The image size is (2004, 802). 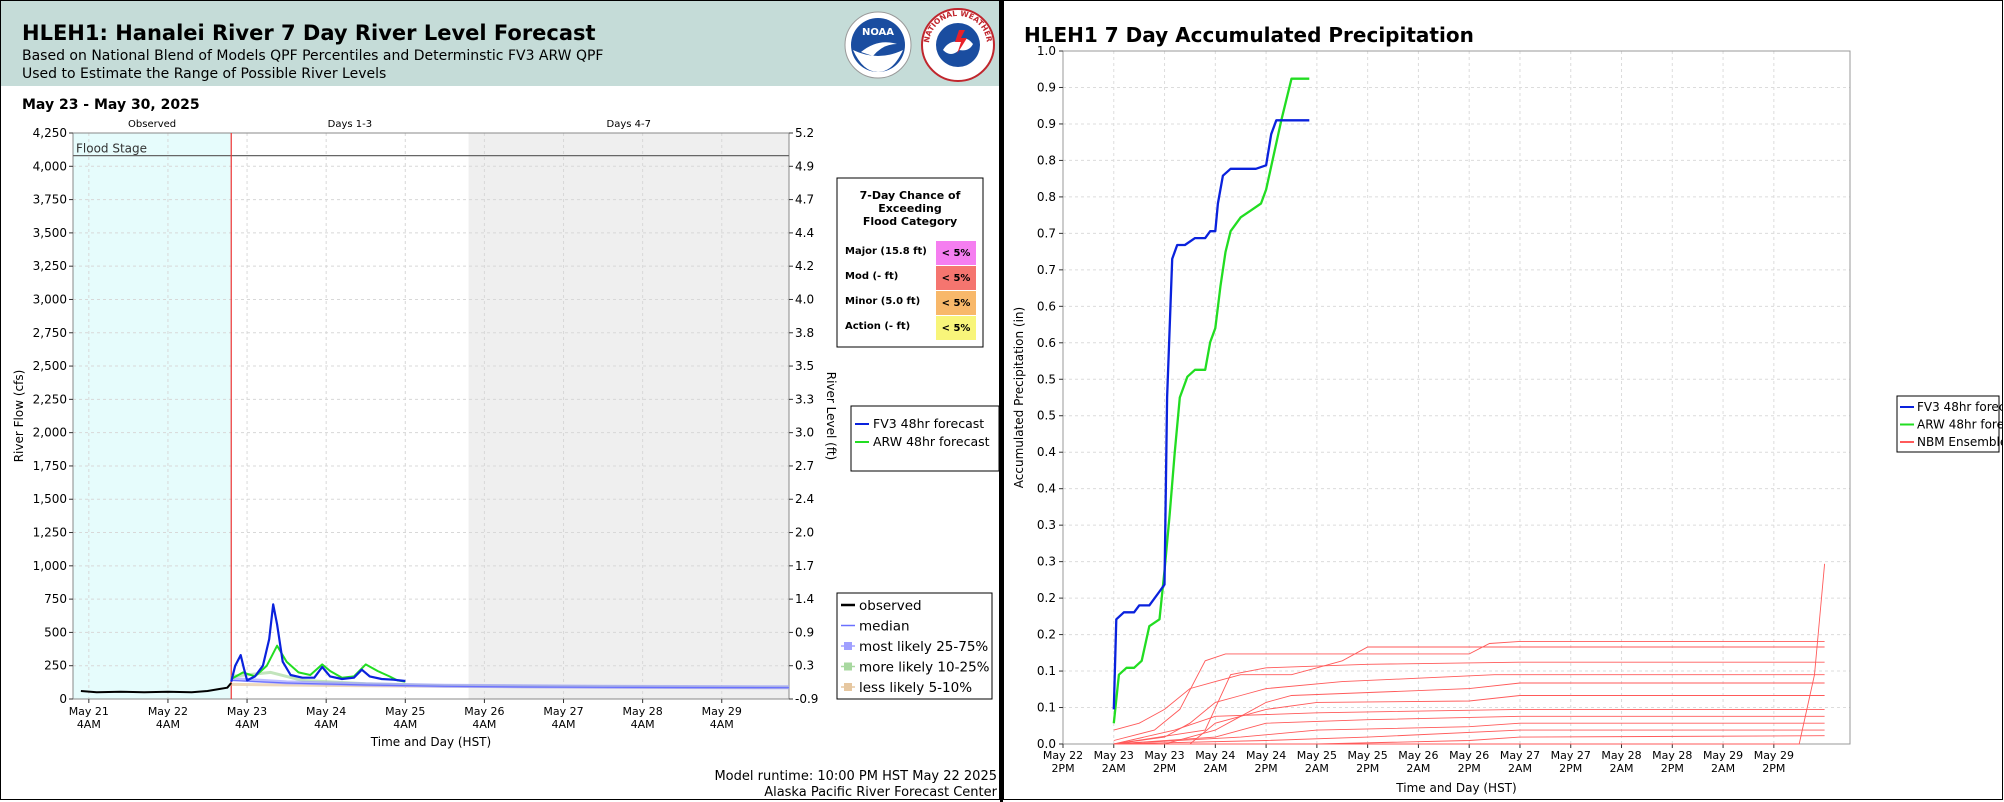 I want to click on y-tick-label: 0.2, so click(x=1046, y=635).